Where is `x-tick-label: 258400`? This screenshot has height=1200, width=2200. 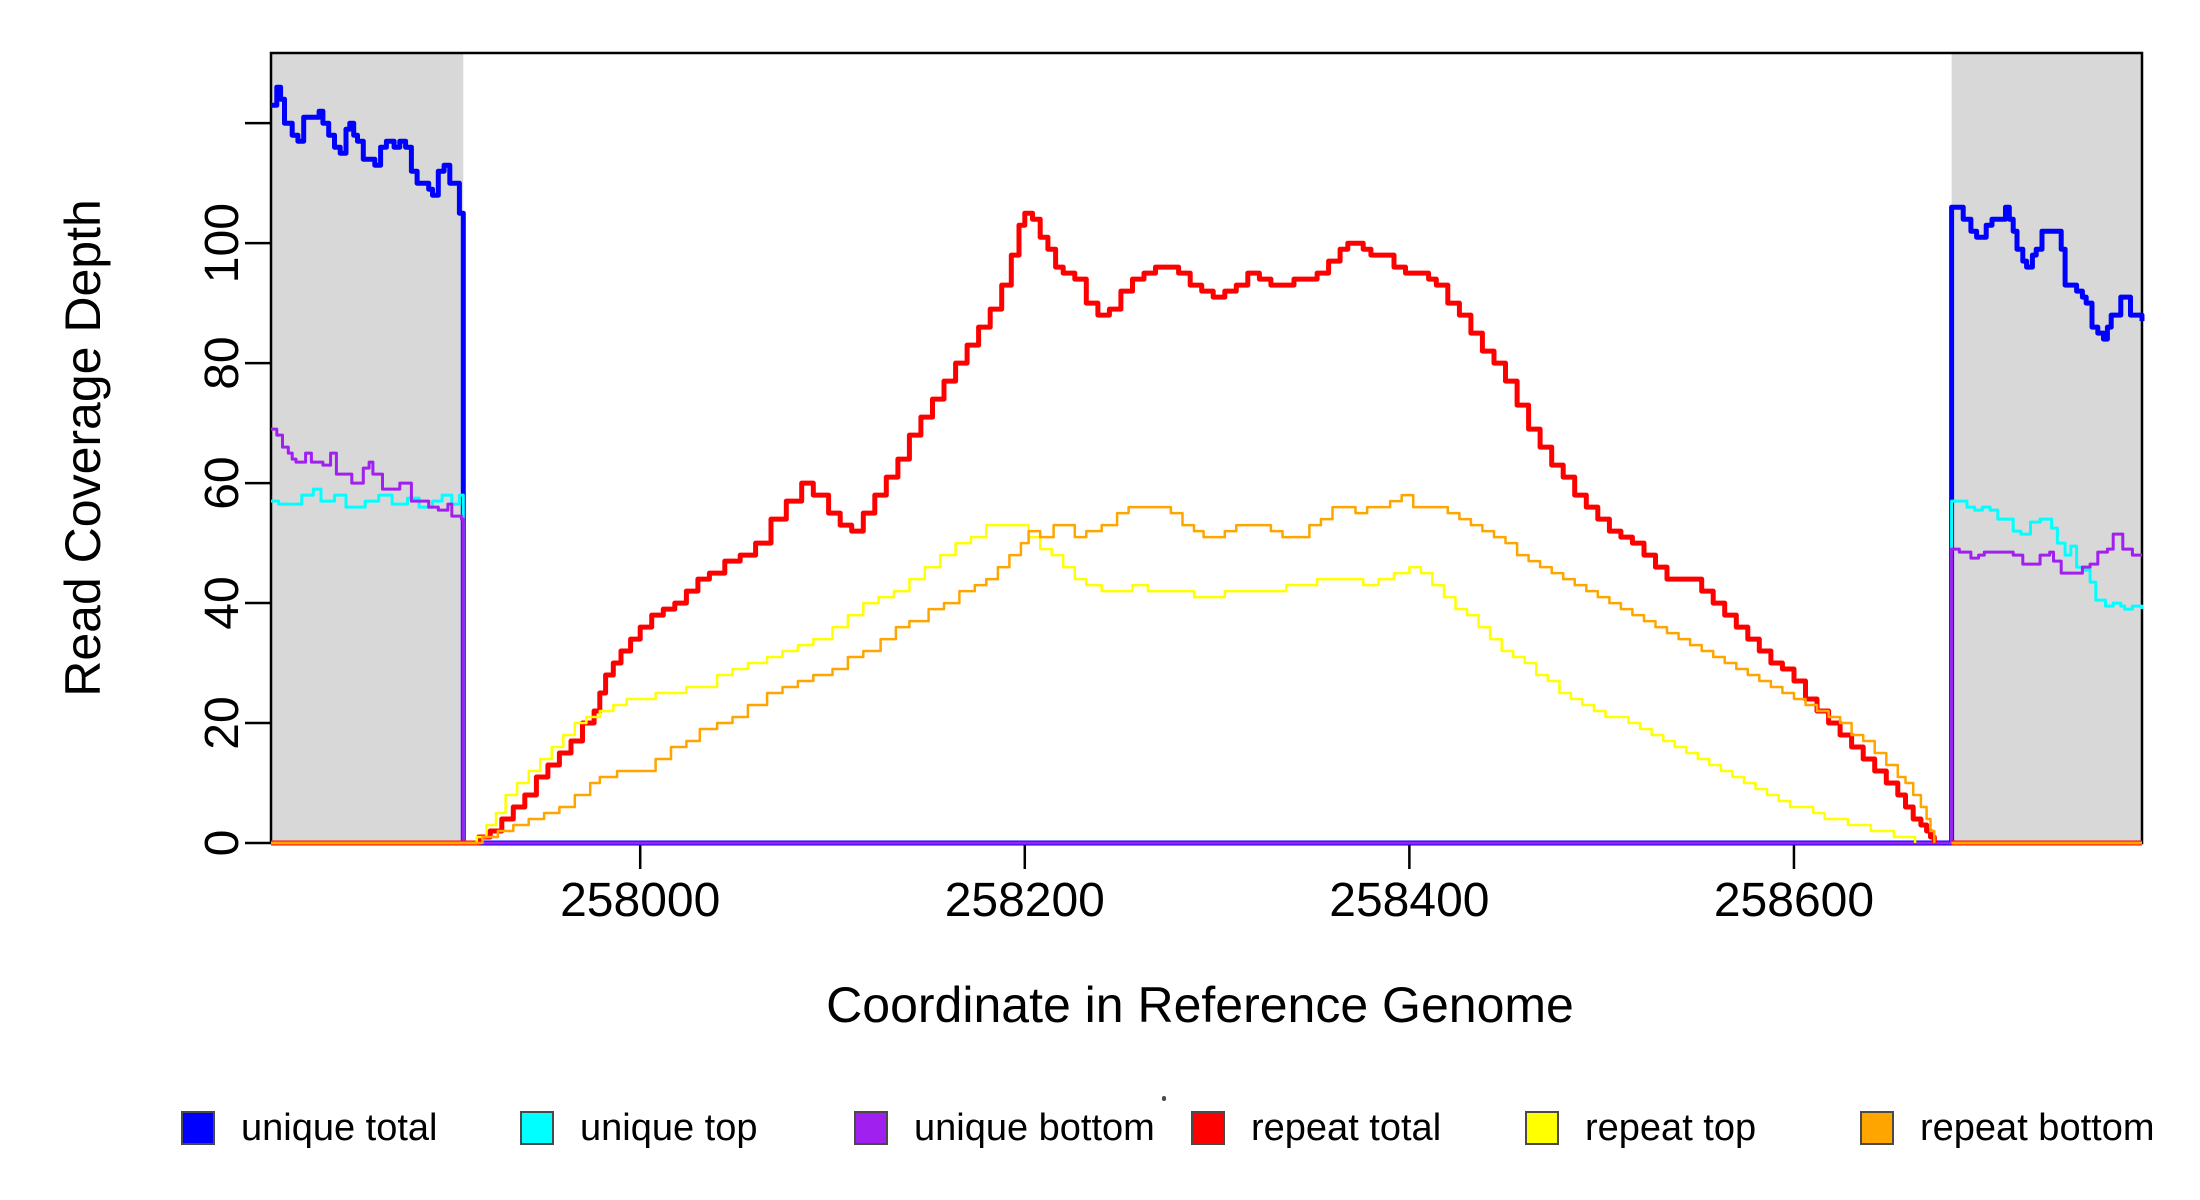
x-tick-label: 258400 is located at coordinates (1409, 900).